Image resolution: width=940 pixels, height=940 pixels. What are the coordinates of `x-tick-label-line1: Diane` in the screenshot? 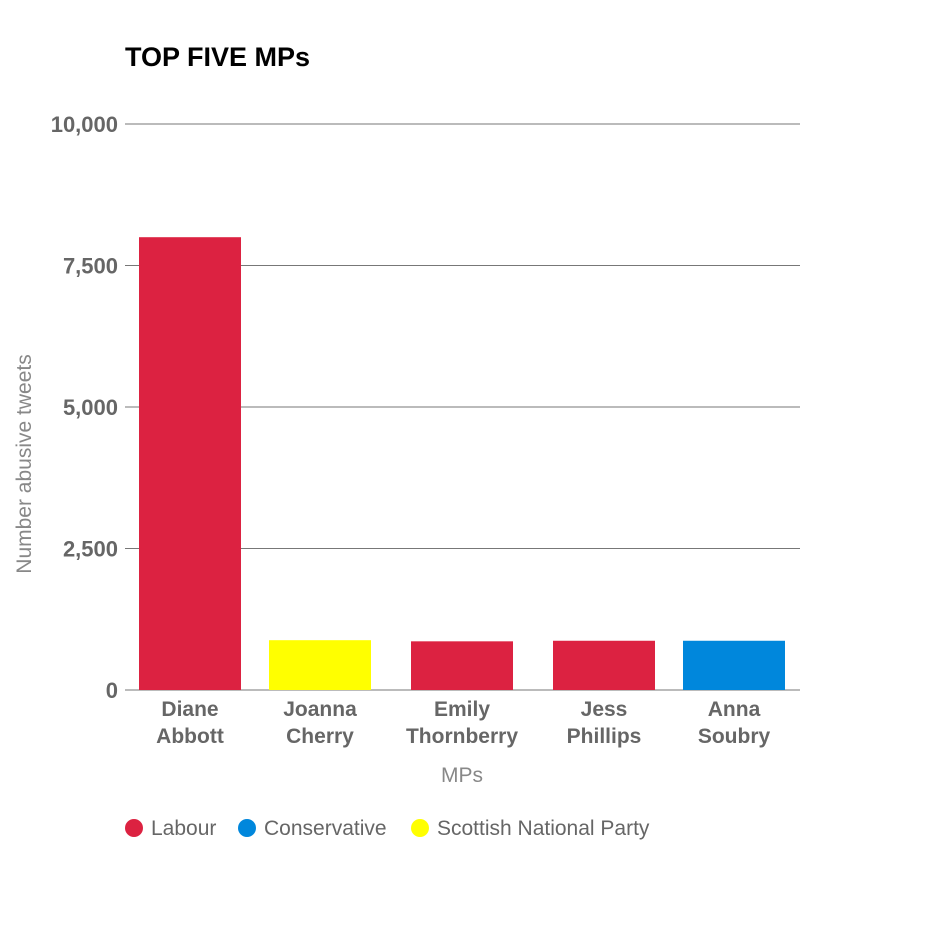 It's located at (189, 709).